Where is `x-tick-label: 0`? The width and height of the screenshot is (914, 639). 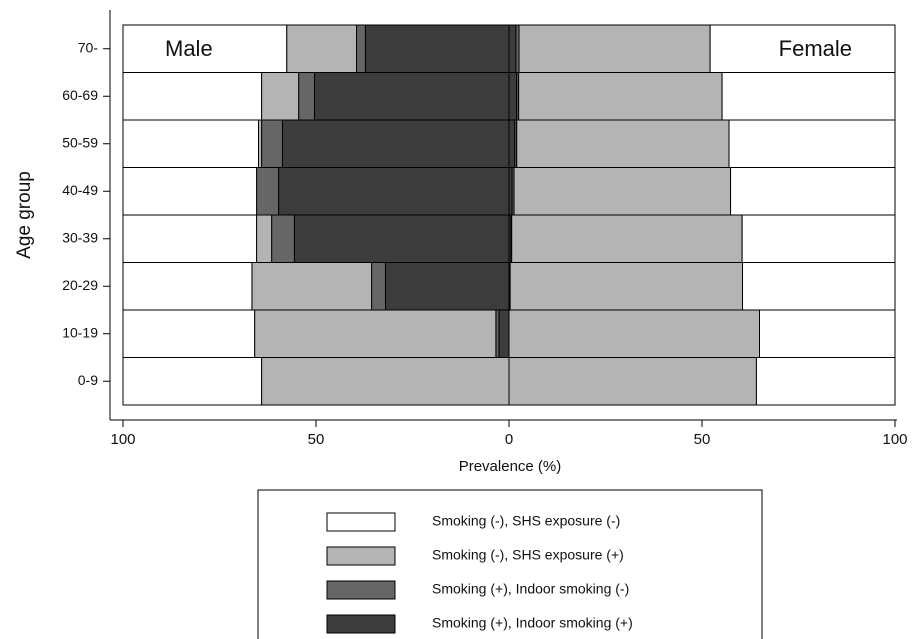 x-tick-label: 0 is located at coordinates (509, 439).